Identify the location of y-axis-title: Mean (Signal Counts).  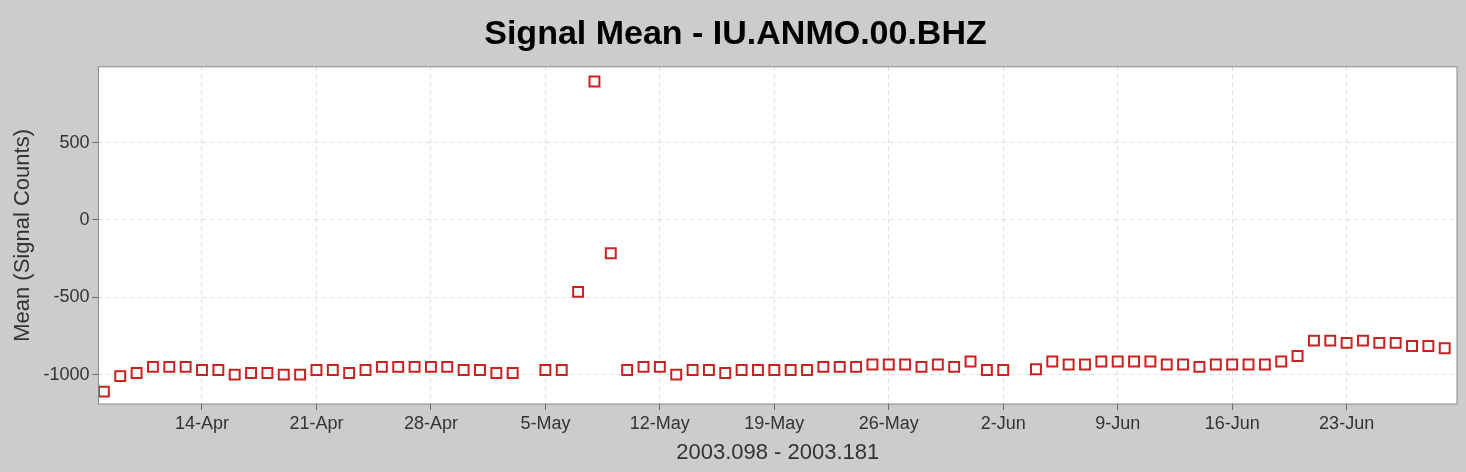
(22, 235).